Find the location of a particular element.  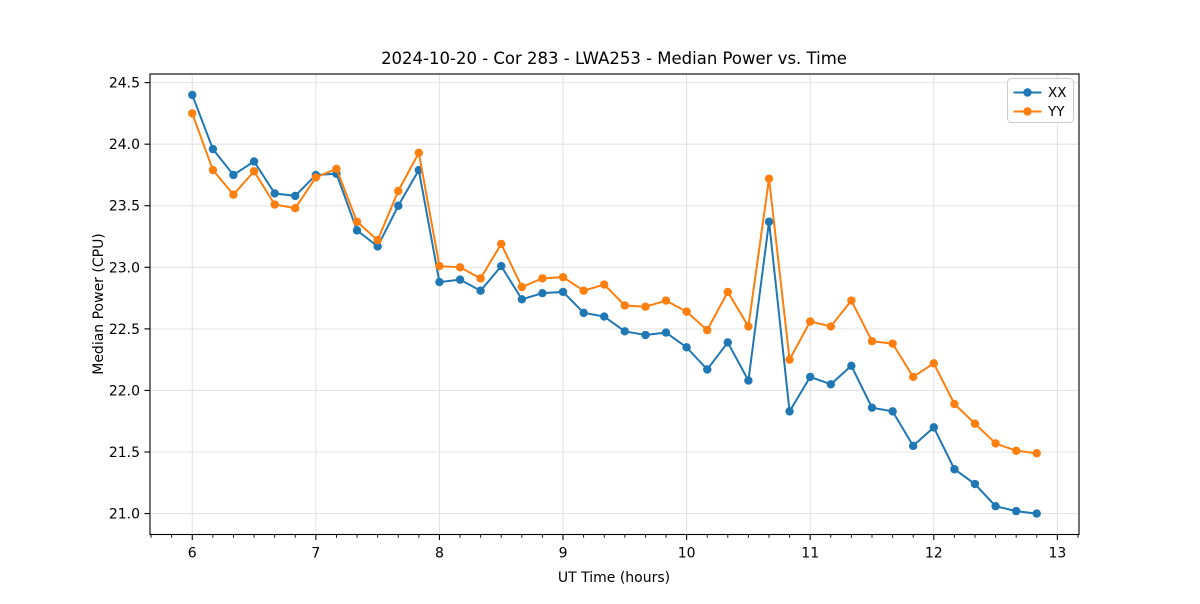

legend-marker-xx is located at coordinates (1027, 92).